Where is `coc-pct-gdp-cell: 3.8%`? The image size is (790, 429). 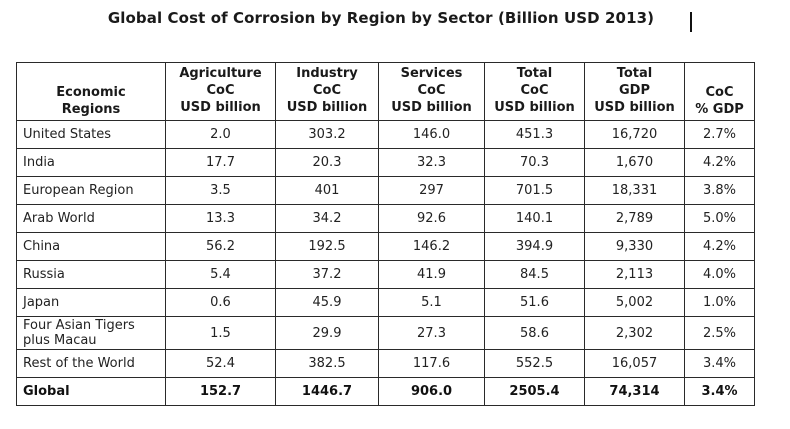
coc-pct-gdp-cell: 3.8% is located at coordinates (719, 190).